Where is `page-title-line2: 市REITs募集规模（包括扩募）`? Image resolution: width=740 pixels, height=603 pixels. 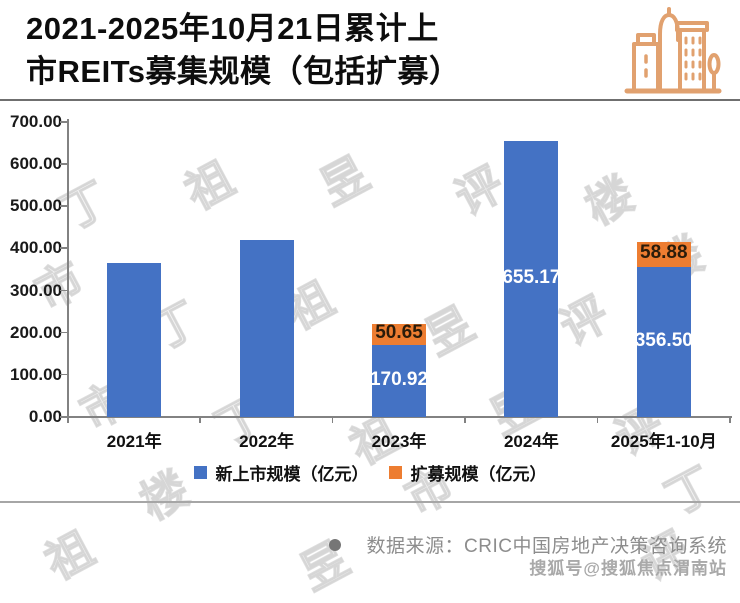
page-title-line2: 市REITs募集规模（包括扩募） is located at coordinates (243, 71).